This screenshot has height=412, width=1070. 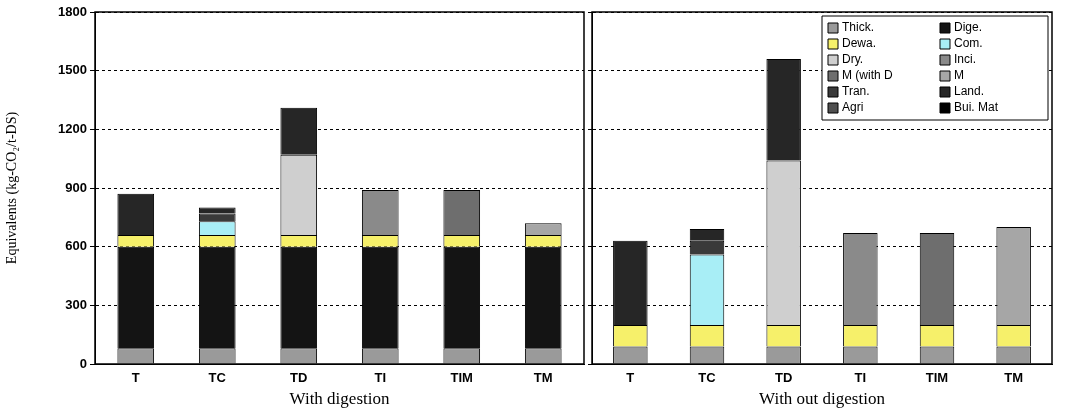 What do you see at coordinates (76, 187) in the screenshot?
I see `y-tick-label: 900` at bounding box center [76, 187].